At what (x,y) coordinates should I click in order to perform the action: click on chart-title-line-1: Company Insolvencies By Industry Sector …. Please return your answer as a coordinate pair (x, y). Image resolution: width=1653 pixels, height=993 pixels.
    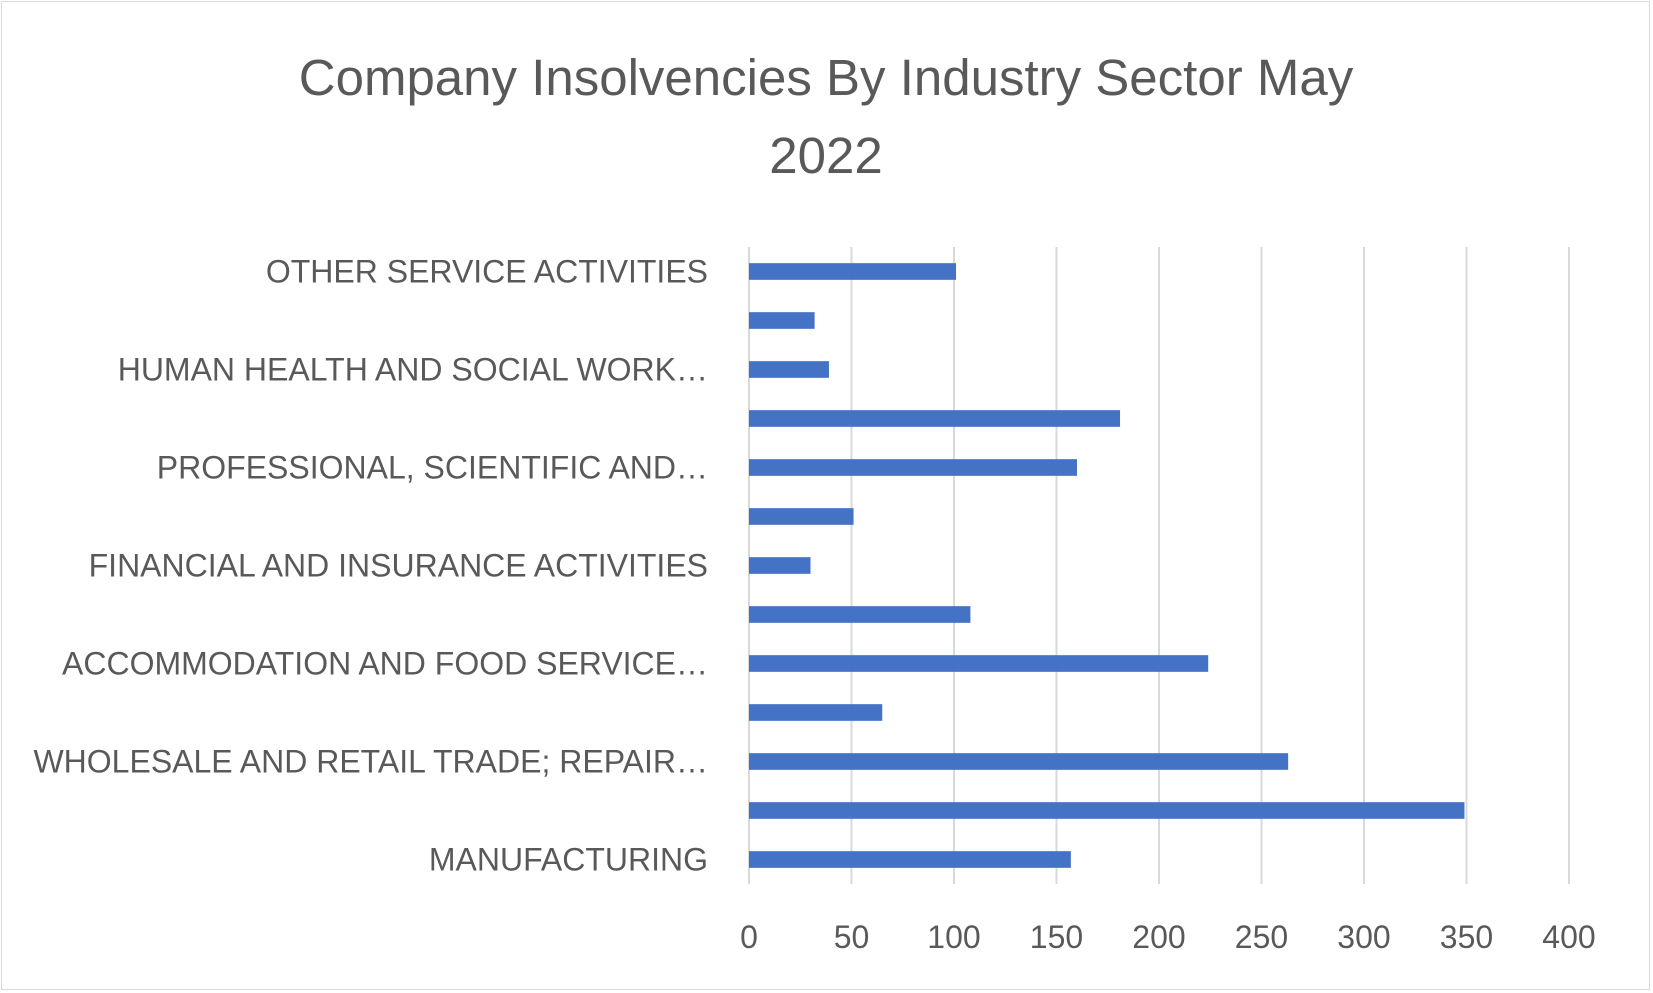
    Looking at the image, I should click on (826, 77).